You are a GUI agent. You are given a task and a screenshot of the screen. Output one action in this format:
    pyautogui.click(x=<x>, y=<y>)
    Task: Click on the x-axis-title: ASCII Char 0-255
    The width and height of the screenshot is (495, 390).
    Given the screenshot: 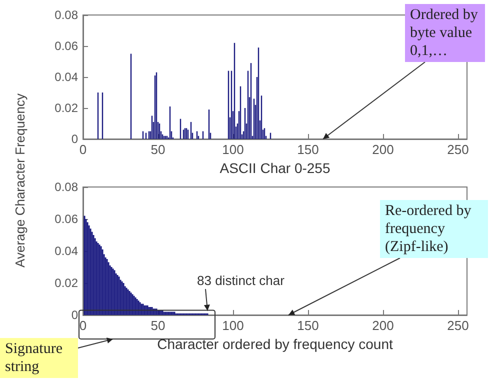 What is the action you would take?
    pyautogui.click(x=275, y=168)
    